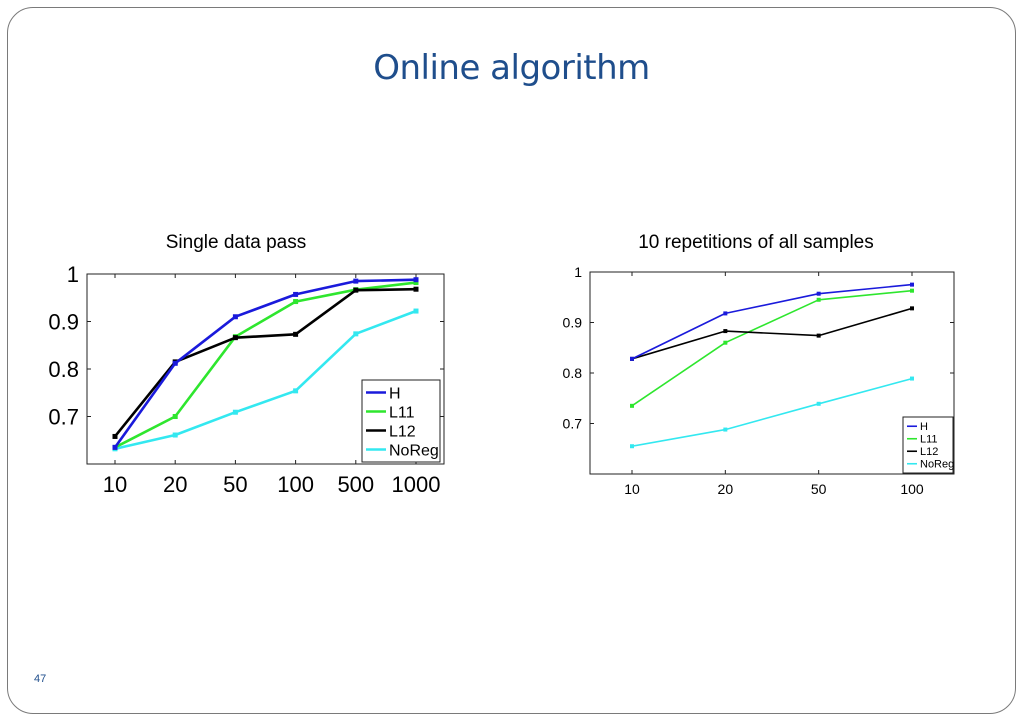  I want to click on plot-area, so click(772, 373).